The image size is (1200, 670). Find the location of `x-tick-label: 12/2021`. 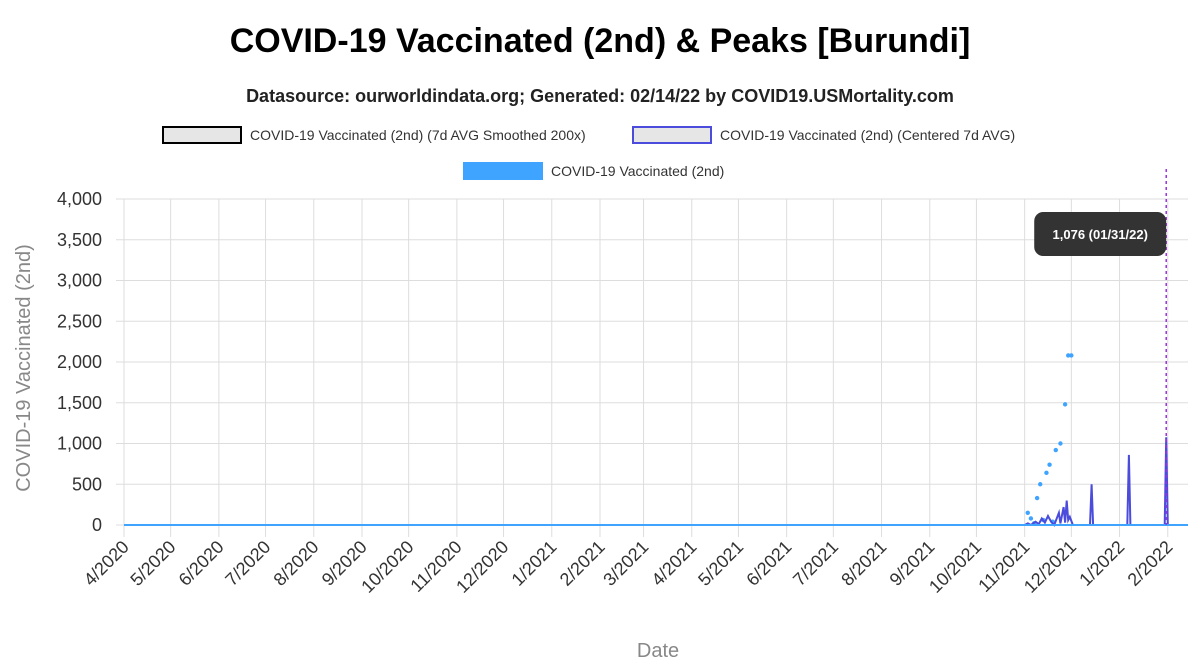

x-tick-label: 12/2021 is located at coordinates (1050, 567).